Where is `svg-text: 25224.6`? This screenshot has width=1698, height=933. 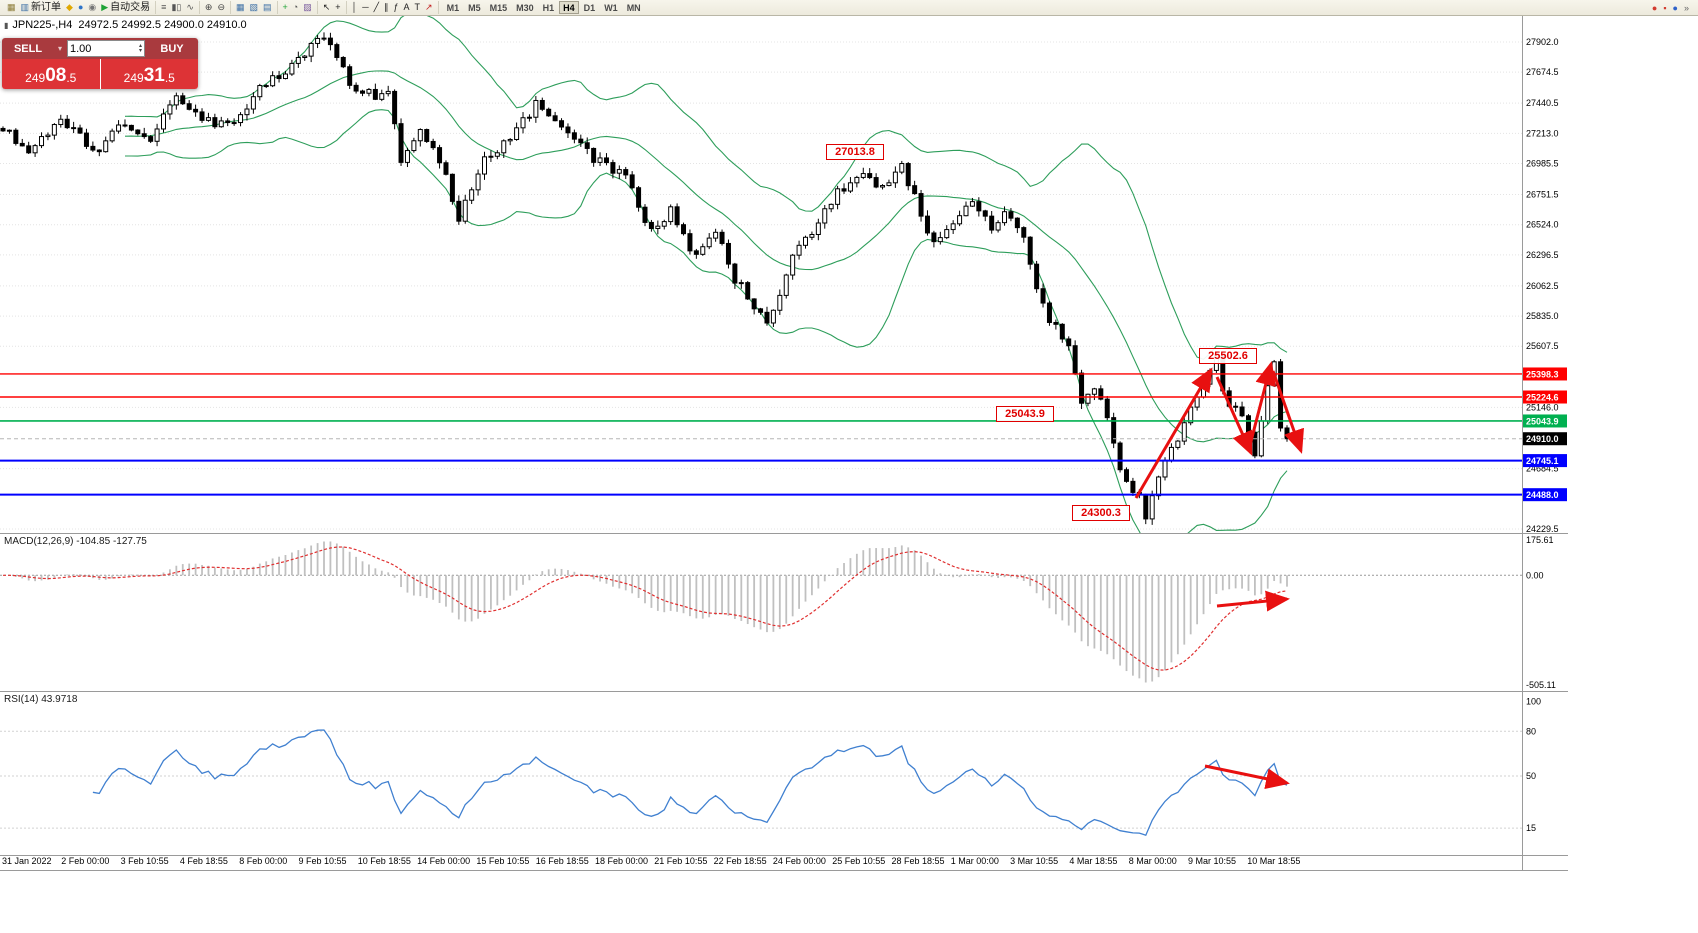
svg-text: 25224.6 is located at coordinates (1542, 398).